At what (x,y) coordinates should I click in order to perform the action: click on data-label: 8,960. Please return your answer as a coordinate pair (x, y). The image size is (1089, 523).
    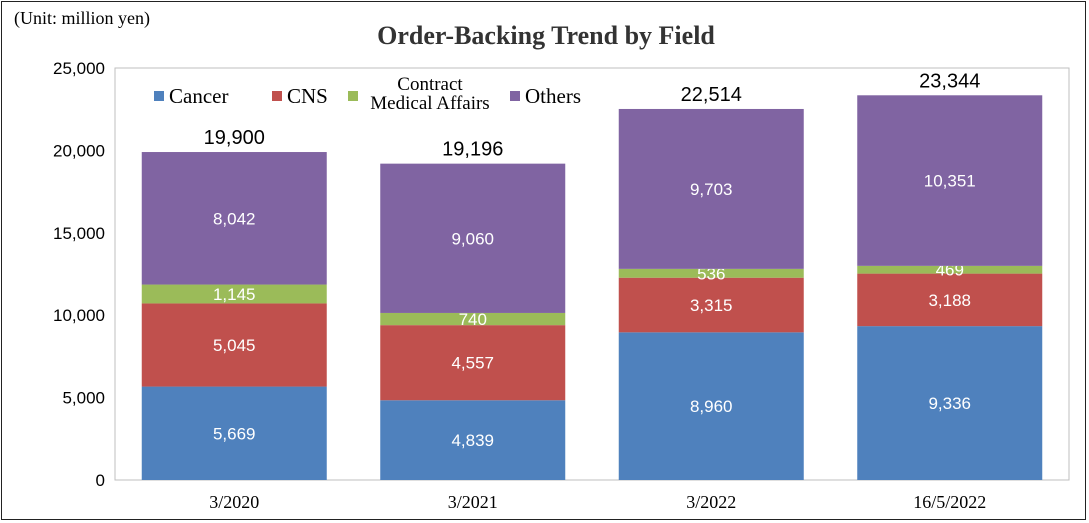
    Looking at the image, I should click on (711, 406).